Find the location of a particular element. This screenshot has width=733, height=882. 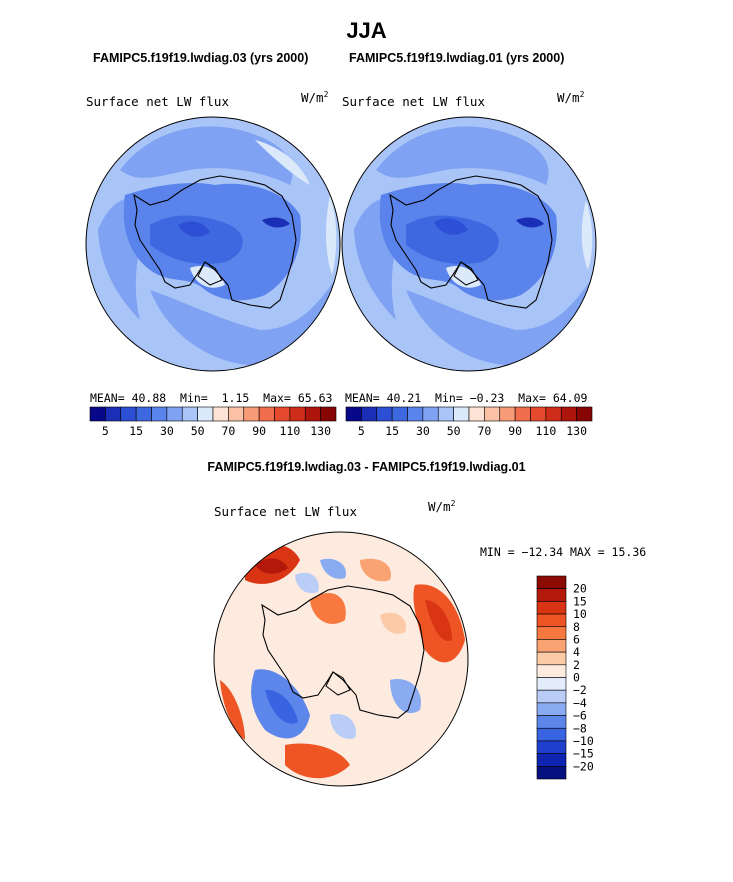

stats-right: MEAN= 40.21 Min= −0.23 Max= 64.09 is located at coordinates (466, 398).